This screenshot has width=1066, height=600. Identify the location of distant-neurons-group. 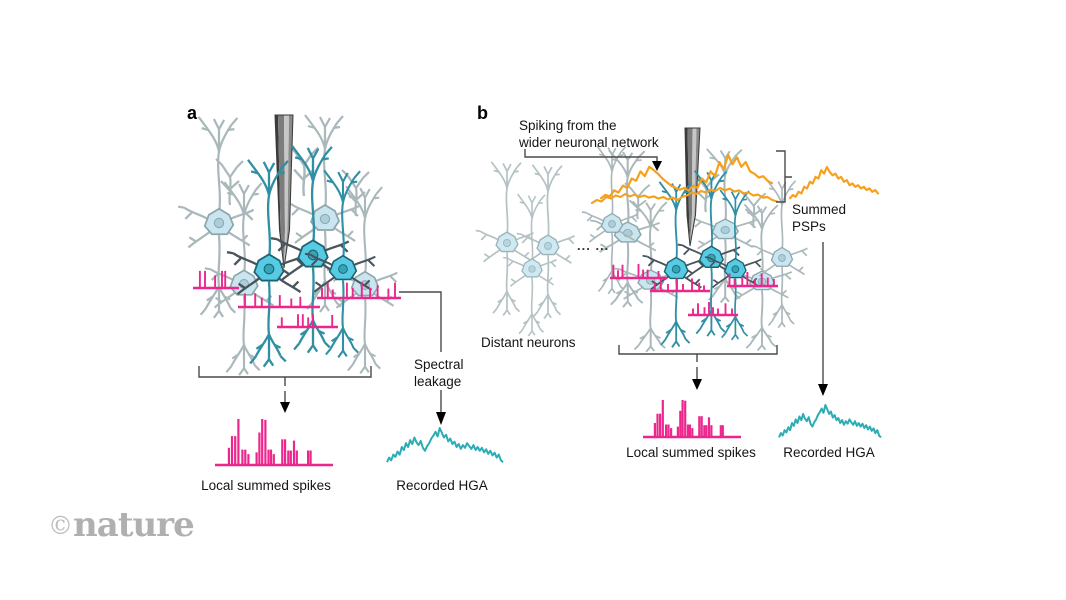
(525, 248).